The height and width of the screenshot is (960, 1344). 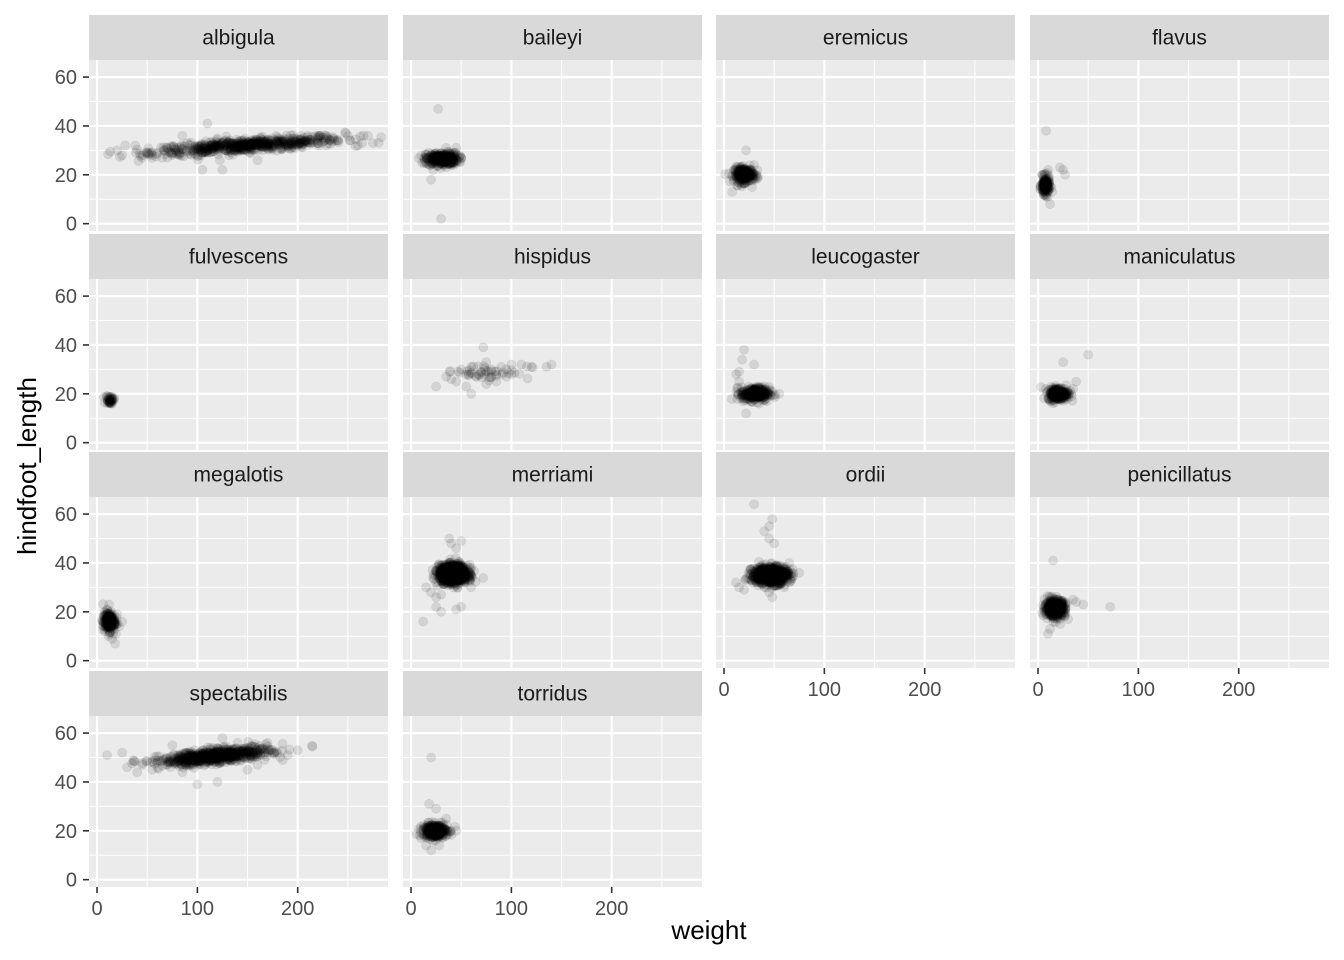 I want to click on panel-background, so click(x=238, y=145).